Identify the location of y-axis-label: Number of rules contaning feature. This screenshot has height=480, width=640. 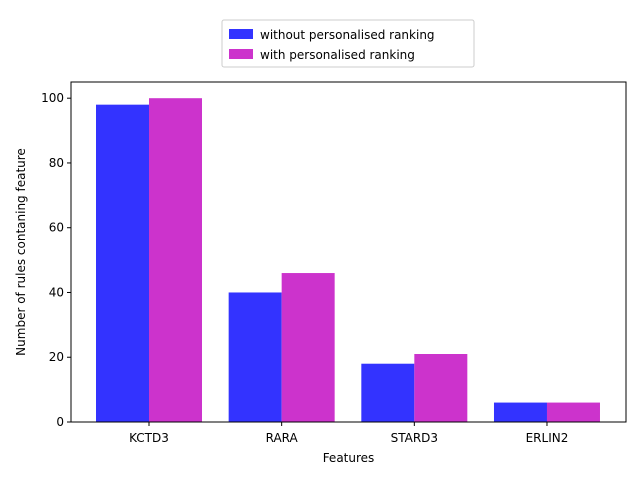
(21, 252).